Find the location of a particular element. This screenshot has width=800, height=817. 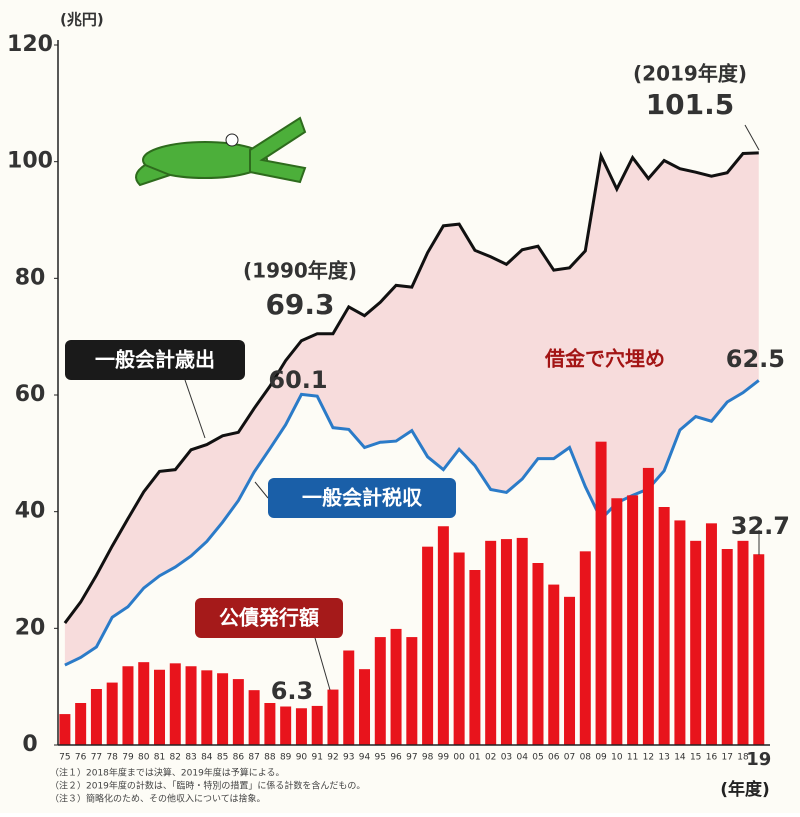

note: （注１）2018年度までは決算、2019年度は予算による。 is located at coordinates (167, 773).